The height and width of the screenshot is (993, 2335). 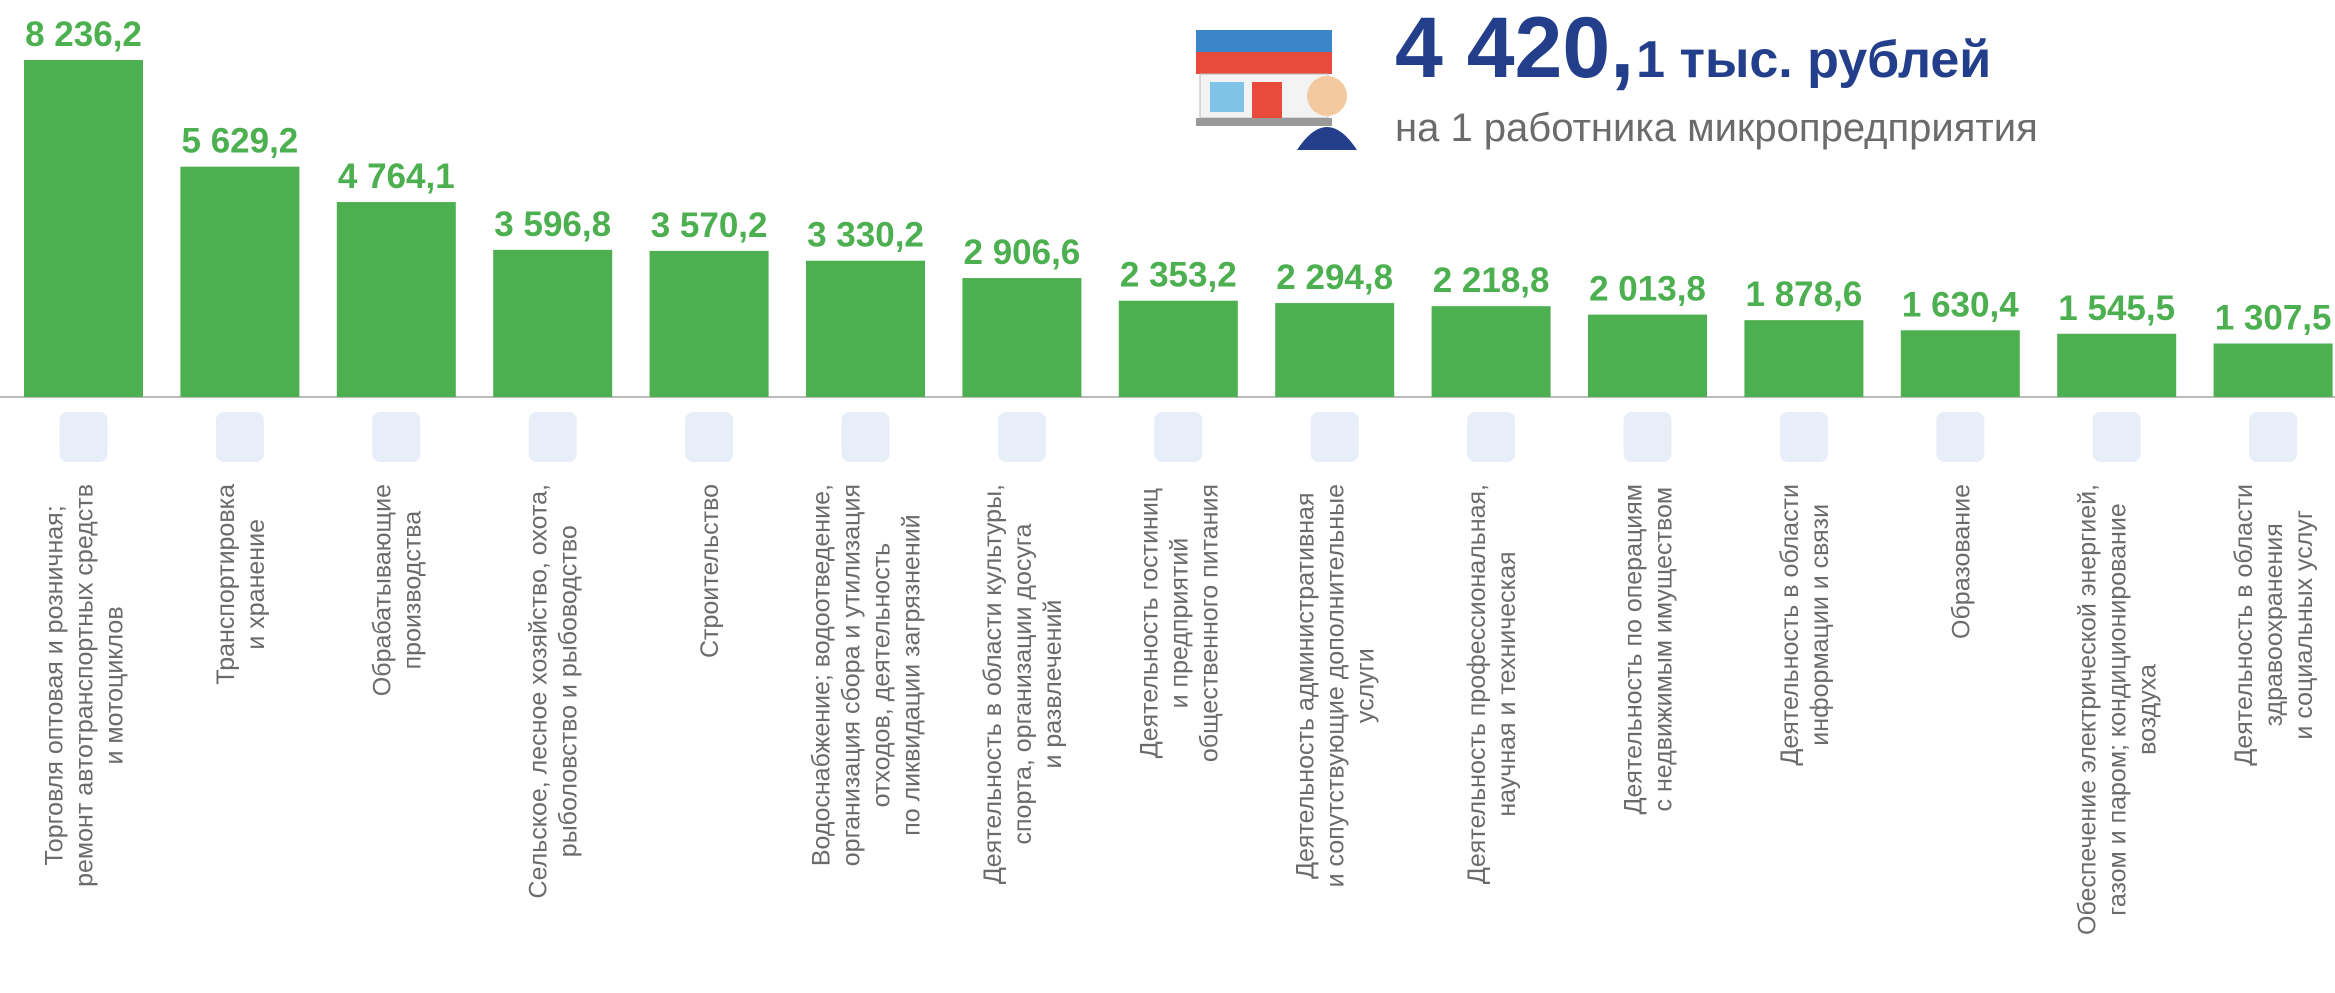 What do you see at coordinates (2116, 308) in the screenshot?
I see `value-label: 1 545,5` at bounding box center [2116, 308].